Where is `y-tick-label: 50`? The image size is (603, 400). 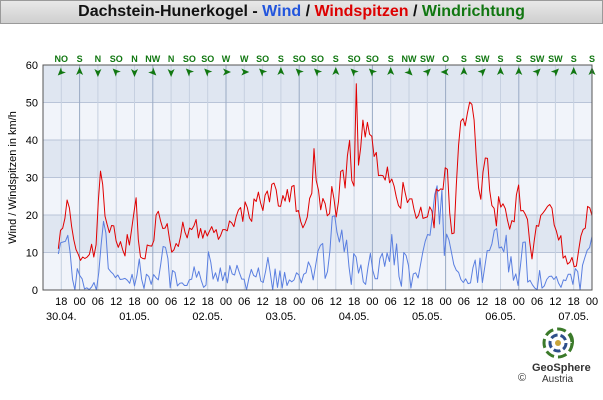 y-tick-label: 50 is located at coordinates (32, 104).